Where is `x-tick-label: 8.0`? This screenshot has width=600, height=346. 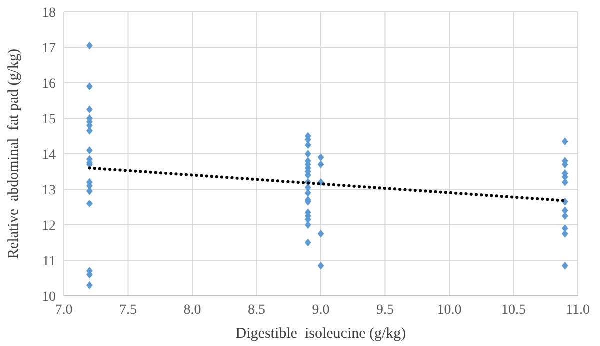
x-tick-label: 8.0 is located at coordinates (193, 310).